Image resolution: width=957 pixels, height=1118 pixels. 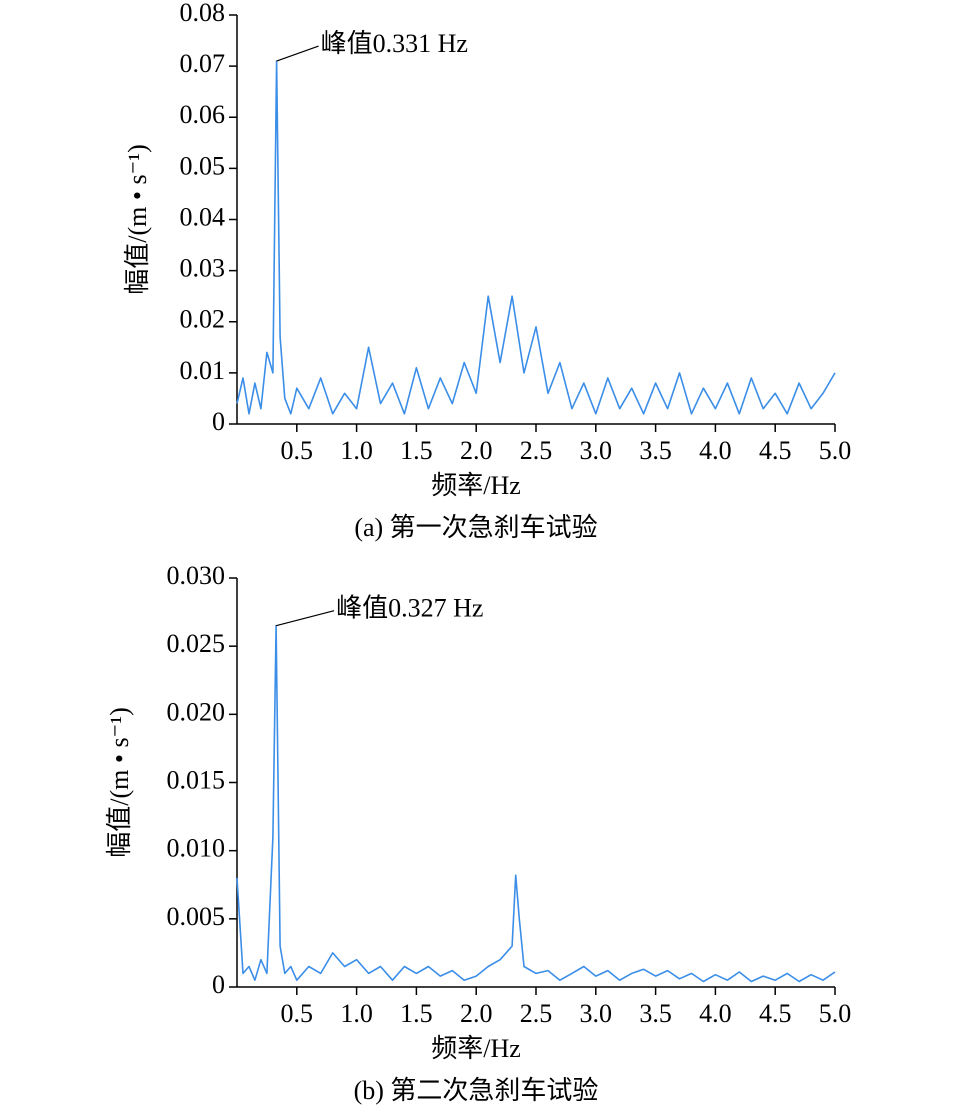 I want to click on caption: (a) 第一次急刹车试验, so click(x=475, y=527).